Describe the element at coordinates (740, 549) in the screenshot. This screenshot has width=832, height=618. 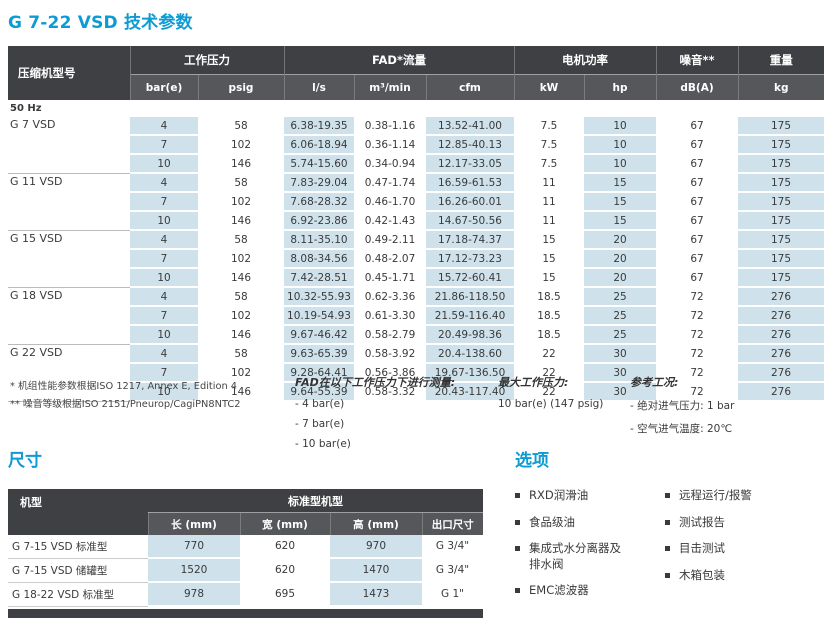
I see `options-column-2: 远程运行/报警测试报告目击测试木箱包装` at that location.